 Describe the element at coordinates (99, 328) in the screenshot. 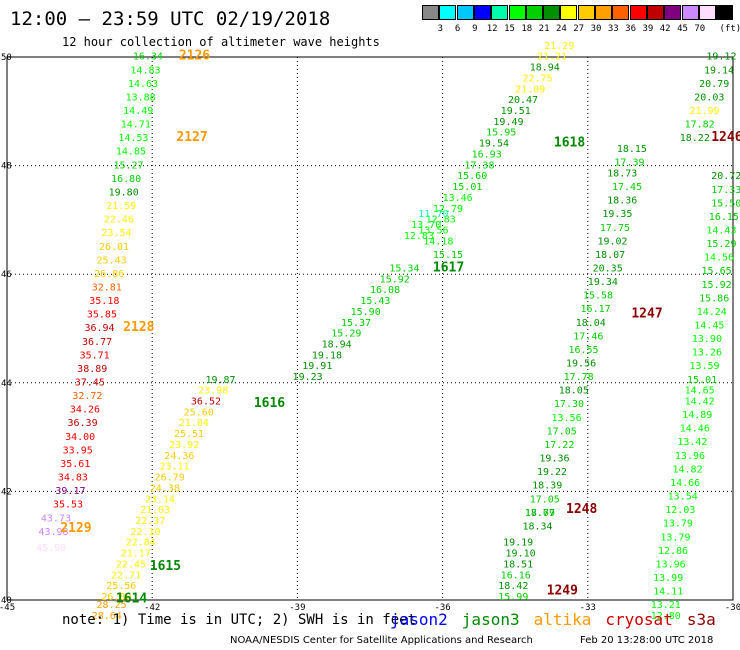

I see `wave-height-value: 36.94` at that location.